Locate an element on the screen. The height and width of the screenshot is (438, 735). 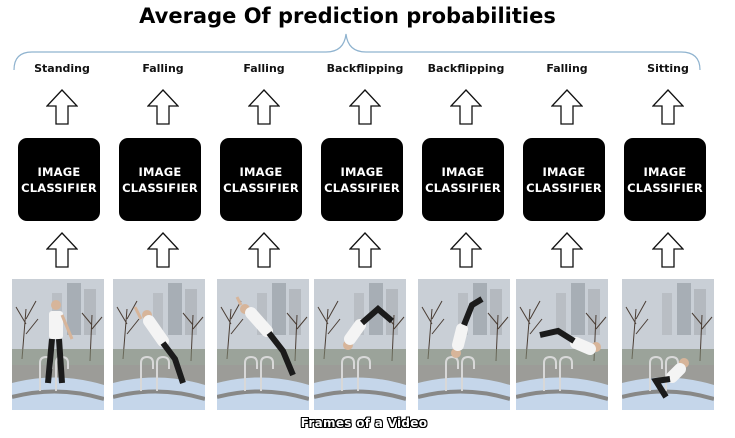
diagram-title: Average Of prediction probabilities is located at coordinates (347, 16).